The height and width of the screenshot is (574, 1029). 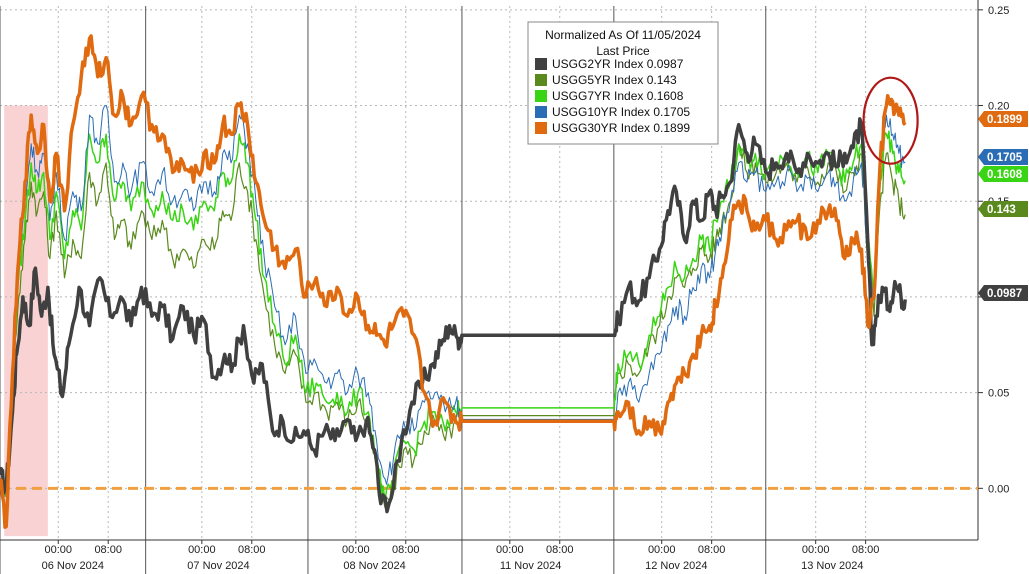 What do you see at coordinates (623, 35) in the screenshot?
I see `legend-title: Normalized As Of 11/05/2024` at bounding box center [623, 35].